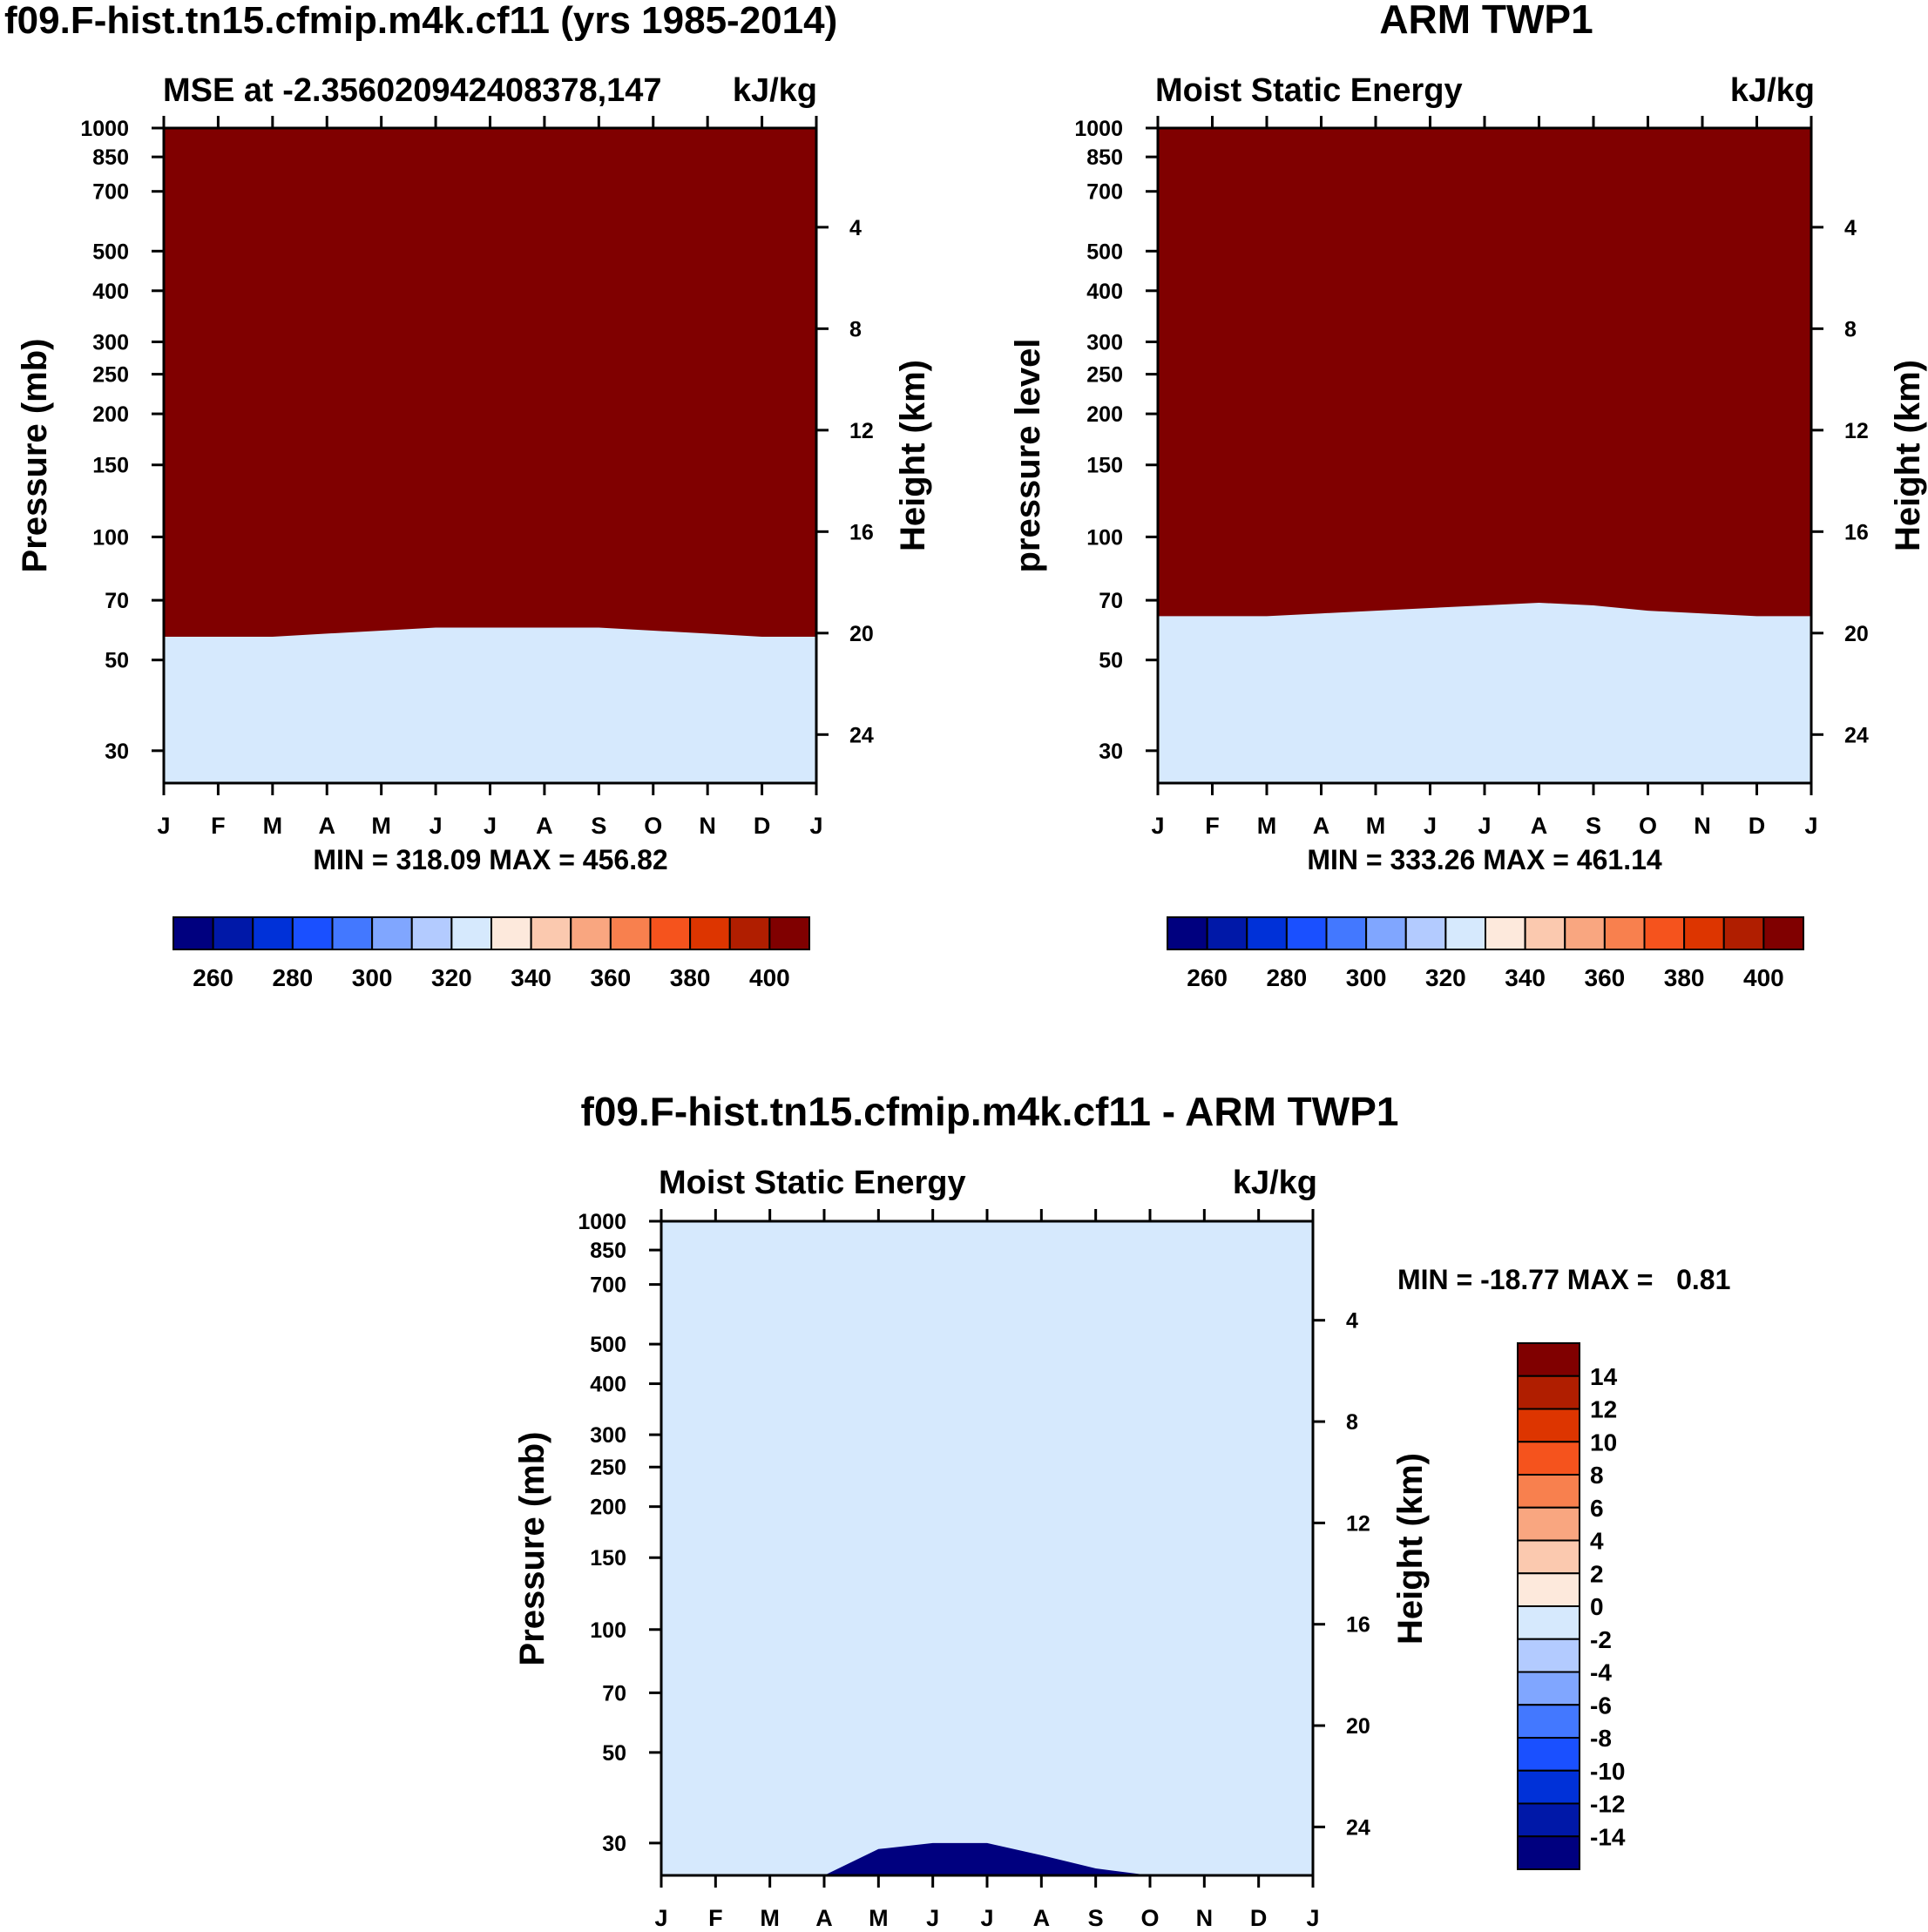 The height and width of the screenshot is (1932, 1928). Describe the element at coordinates (110, 252) in the screenshot. I see `y-tick-label: 500` at that location.